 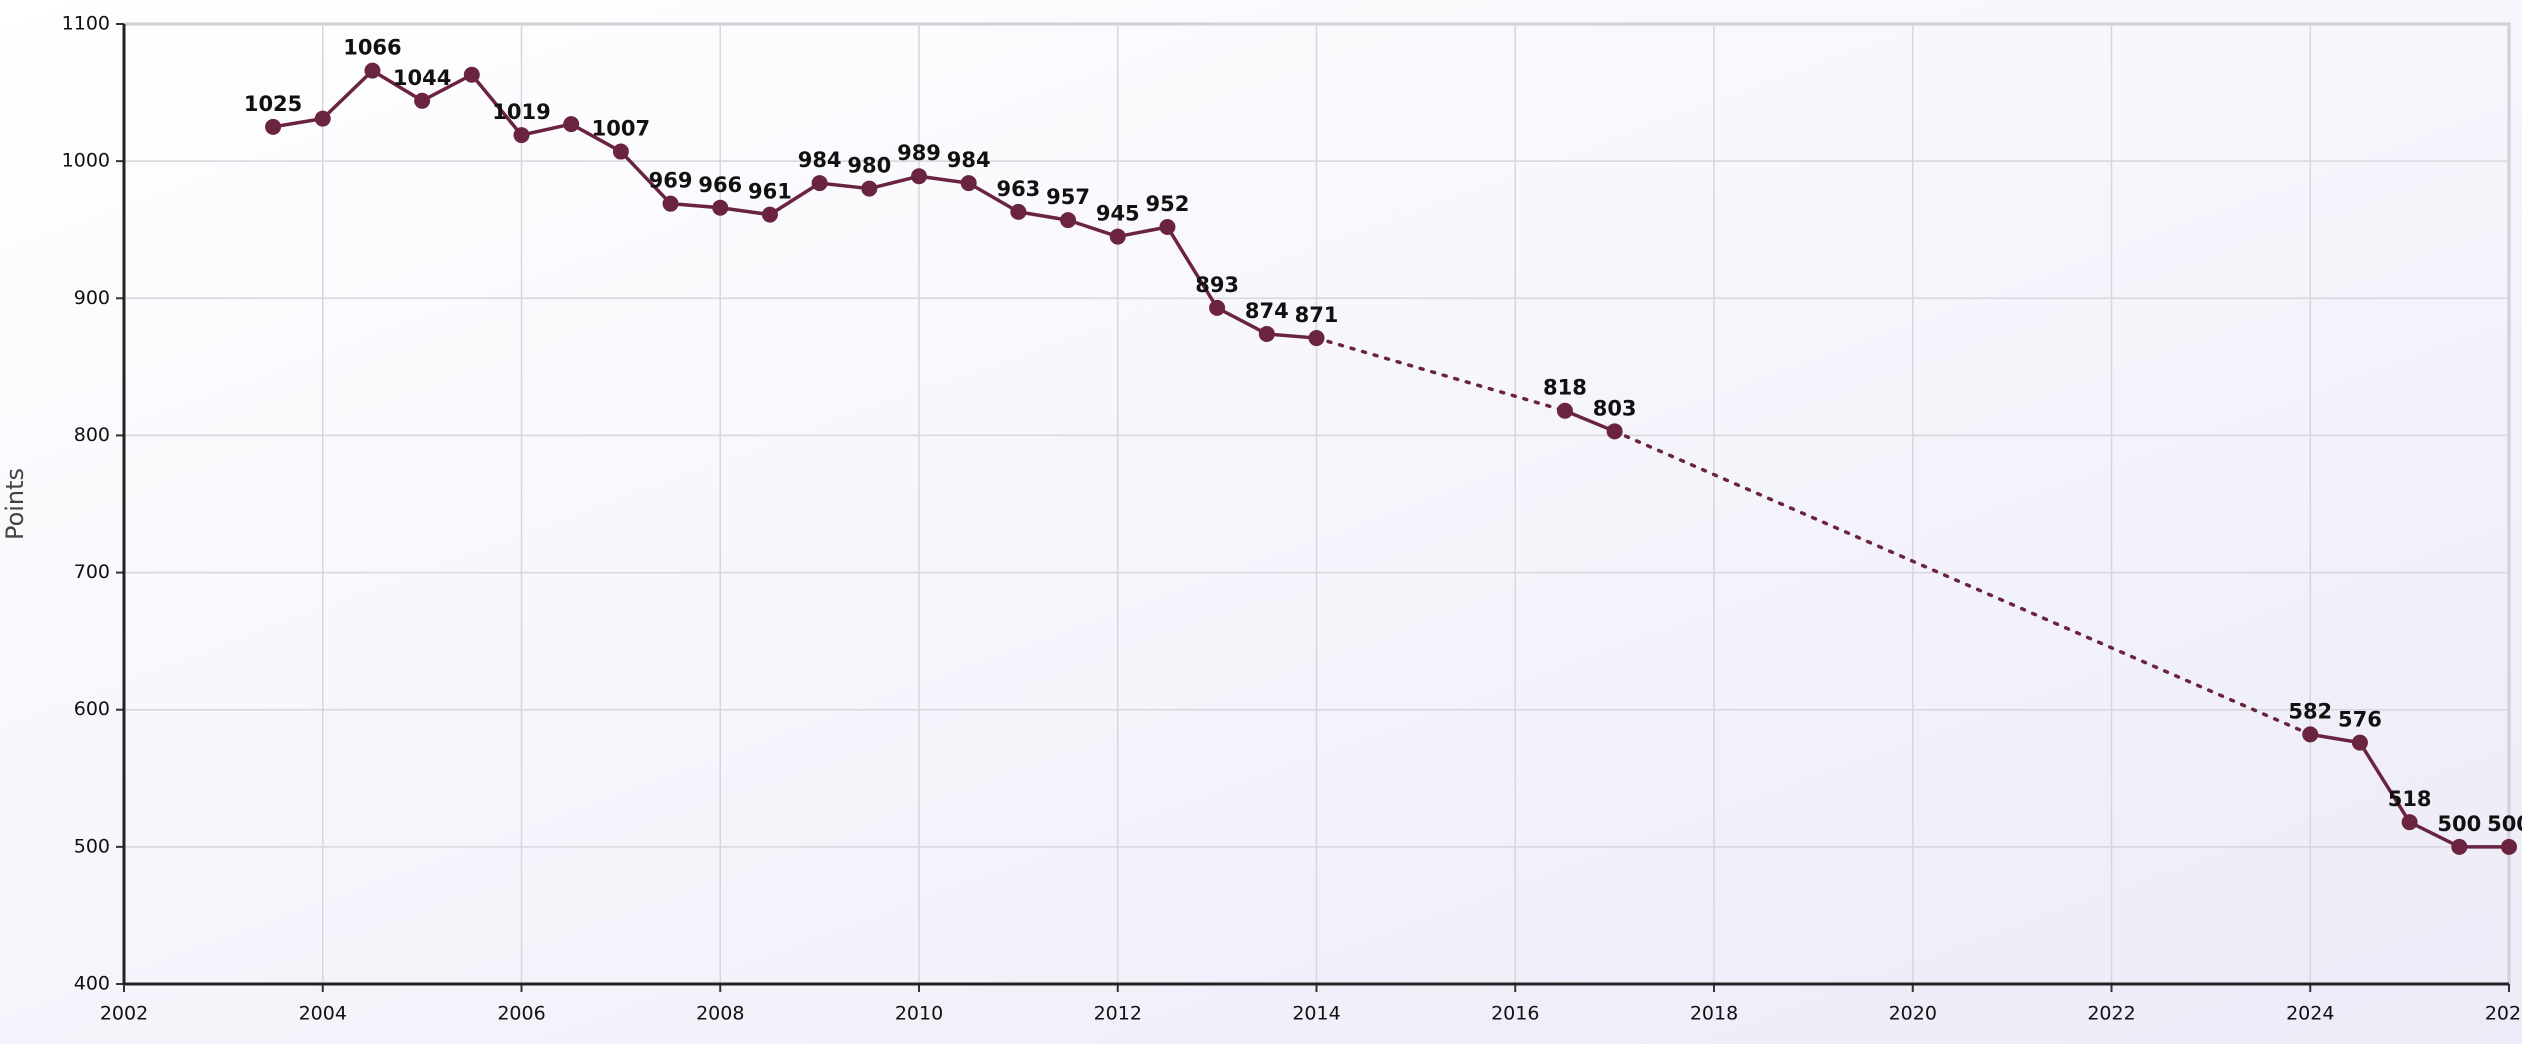 I want to click on value-label: 871, so click(x=1317, y=315).